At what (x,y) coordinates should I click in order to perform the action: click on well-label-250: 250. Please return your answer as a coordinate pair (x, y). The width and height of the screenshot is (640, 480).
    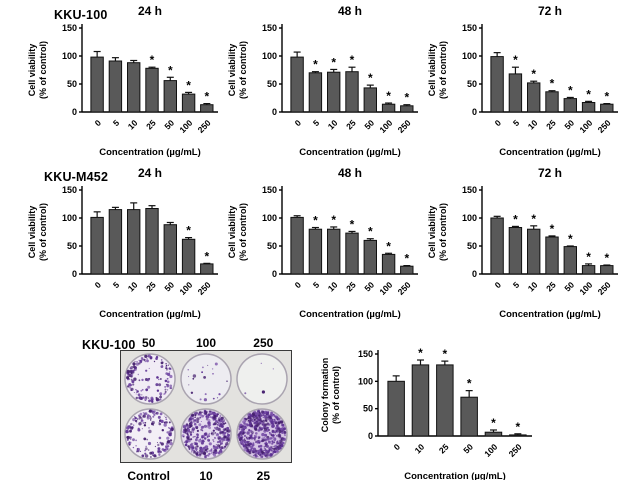
    Looking at the image, I should click on (263, 343).